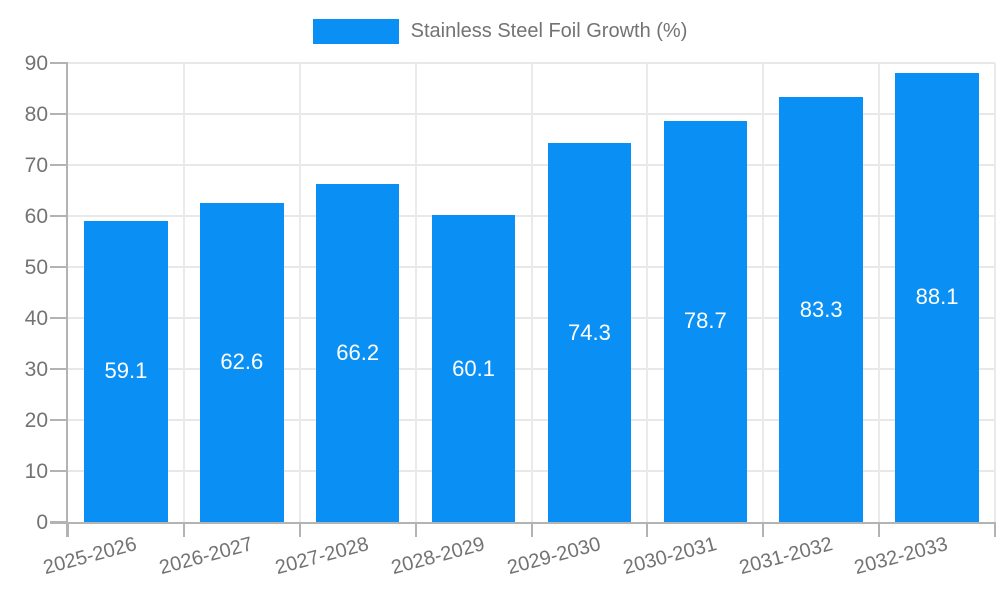 This screenshot has width=1000, height=600. What do you see at coordinates (36, 267) in the screenshot?
I see `y-tick-label: 50` at bounding box center [36, 267].